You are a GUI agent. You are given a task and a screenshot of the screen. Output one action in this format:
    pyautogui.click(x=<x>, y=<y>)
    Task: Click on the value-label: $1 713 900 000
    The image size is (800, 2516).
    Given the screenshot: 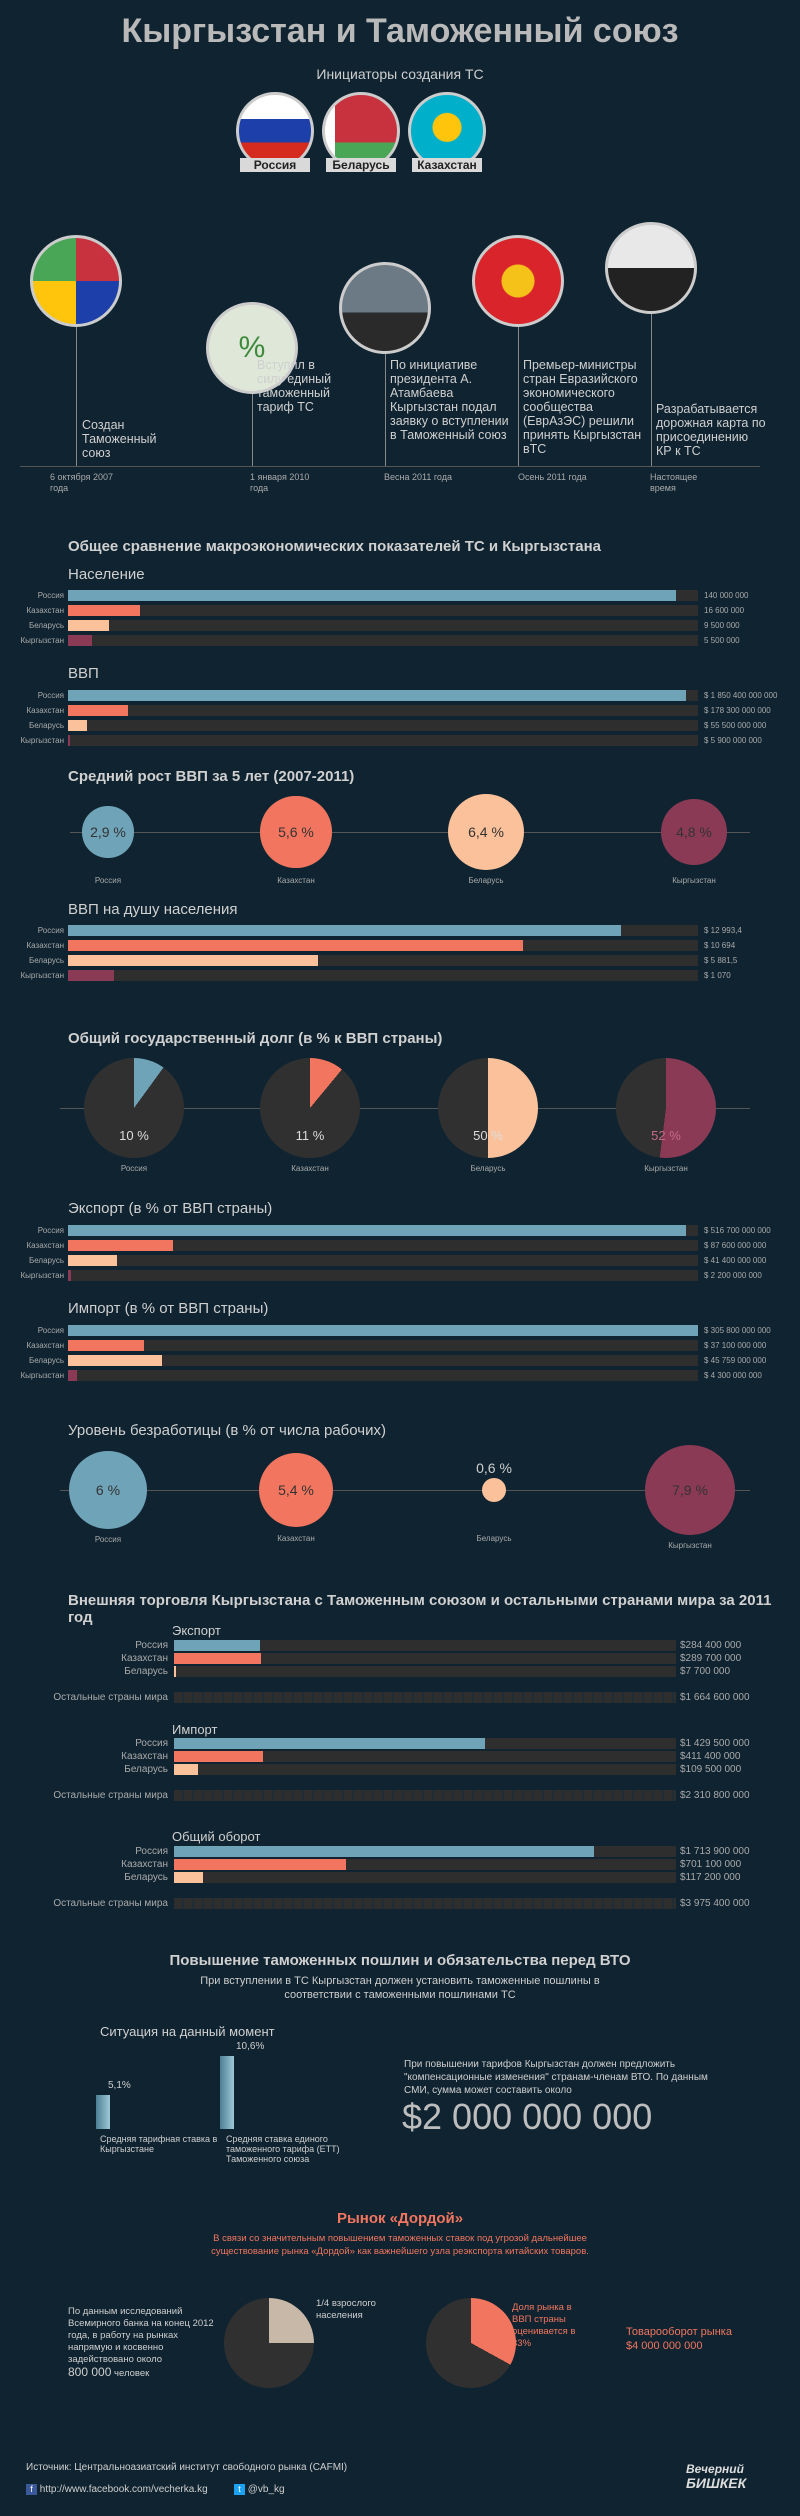 What is the action you would take?
    pyautogui.click(x=715, y=1851)
    